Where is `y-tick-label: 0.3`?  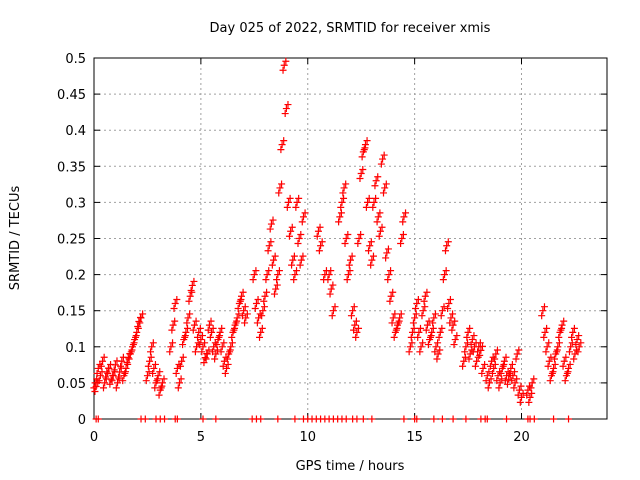 y-tick-label: 0.3 is located at coordinates (75, 203).